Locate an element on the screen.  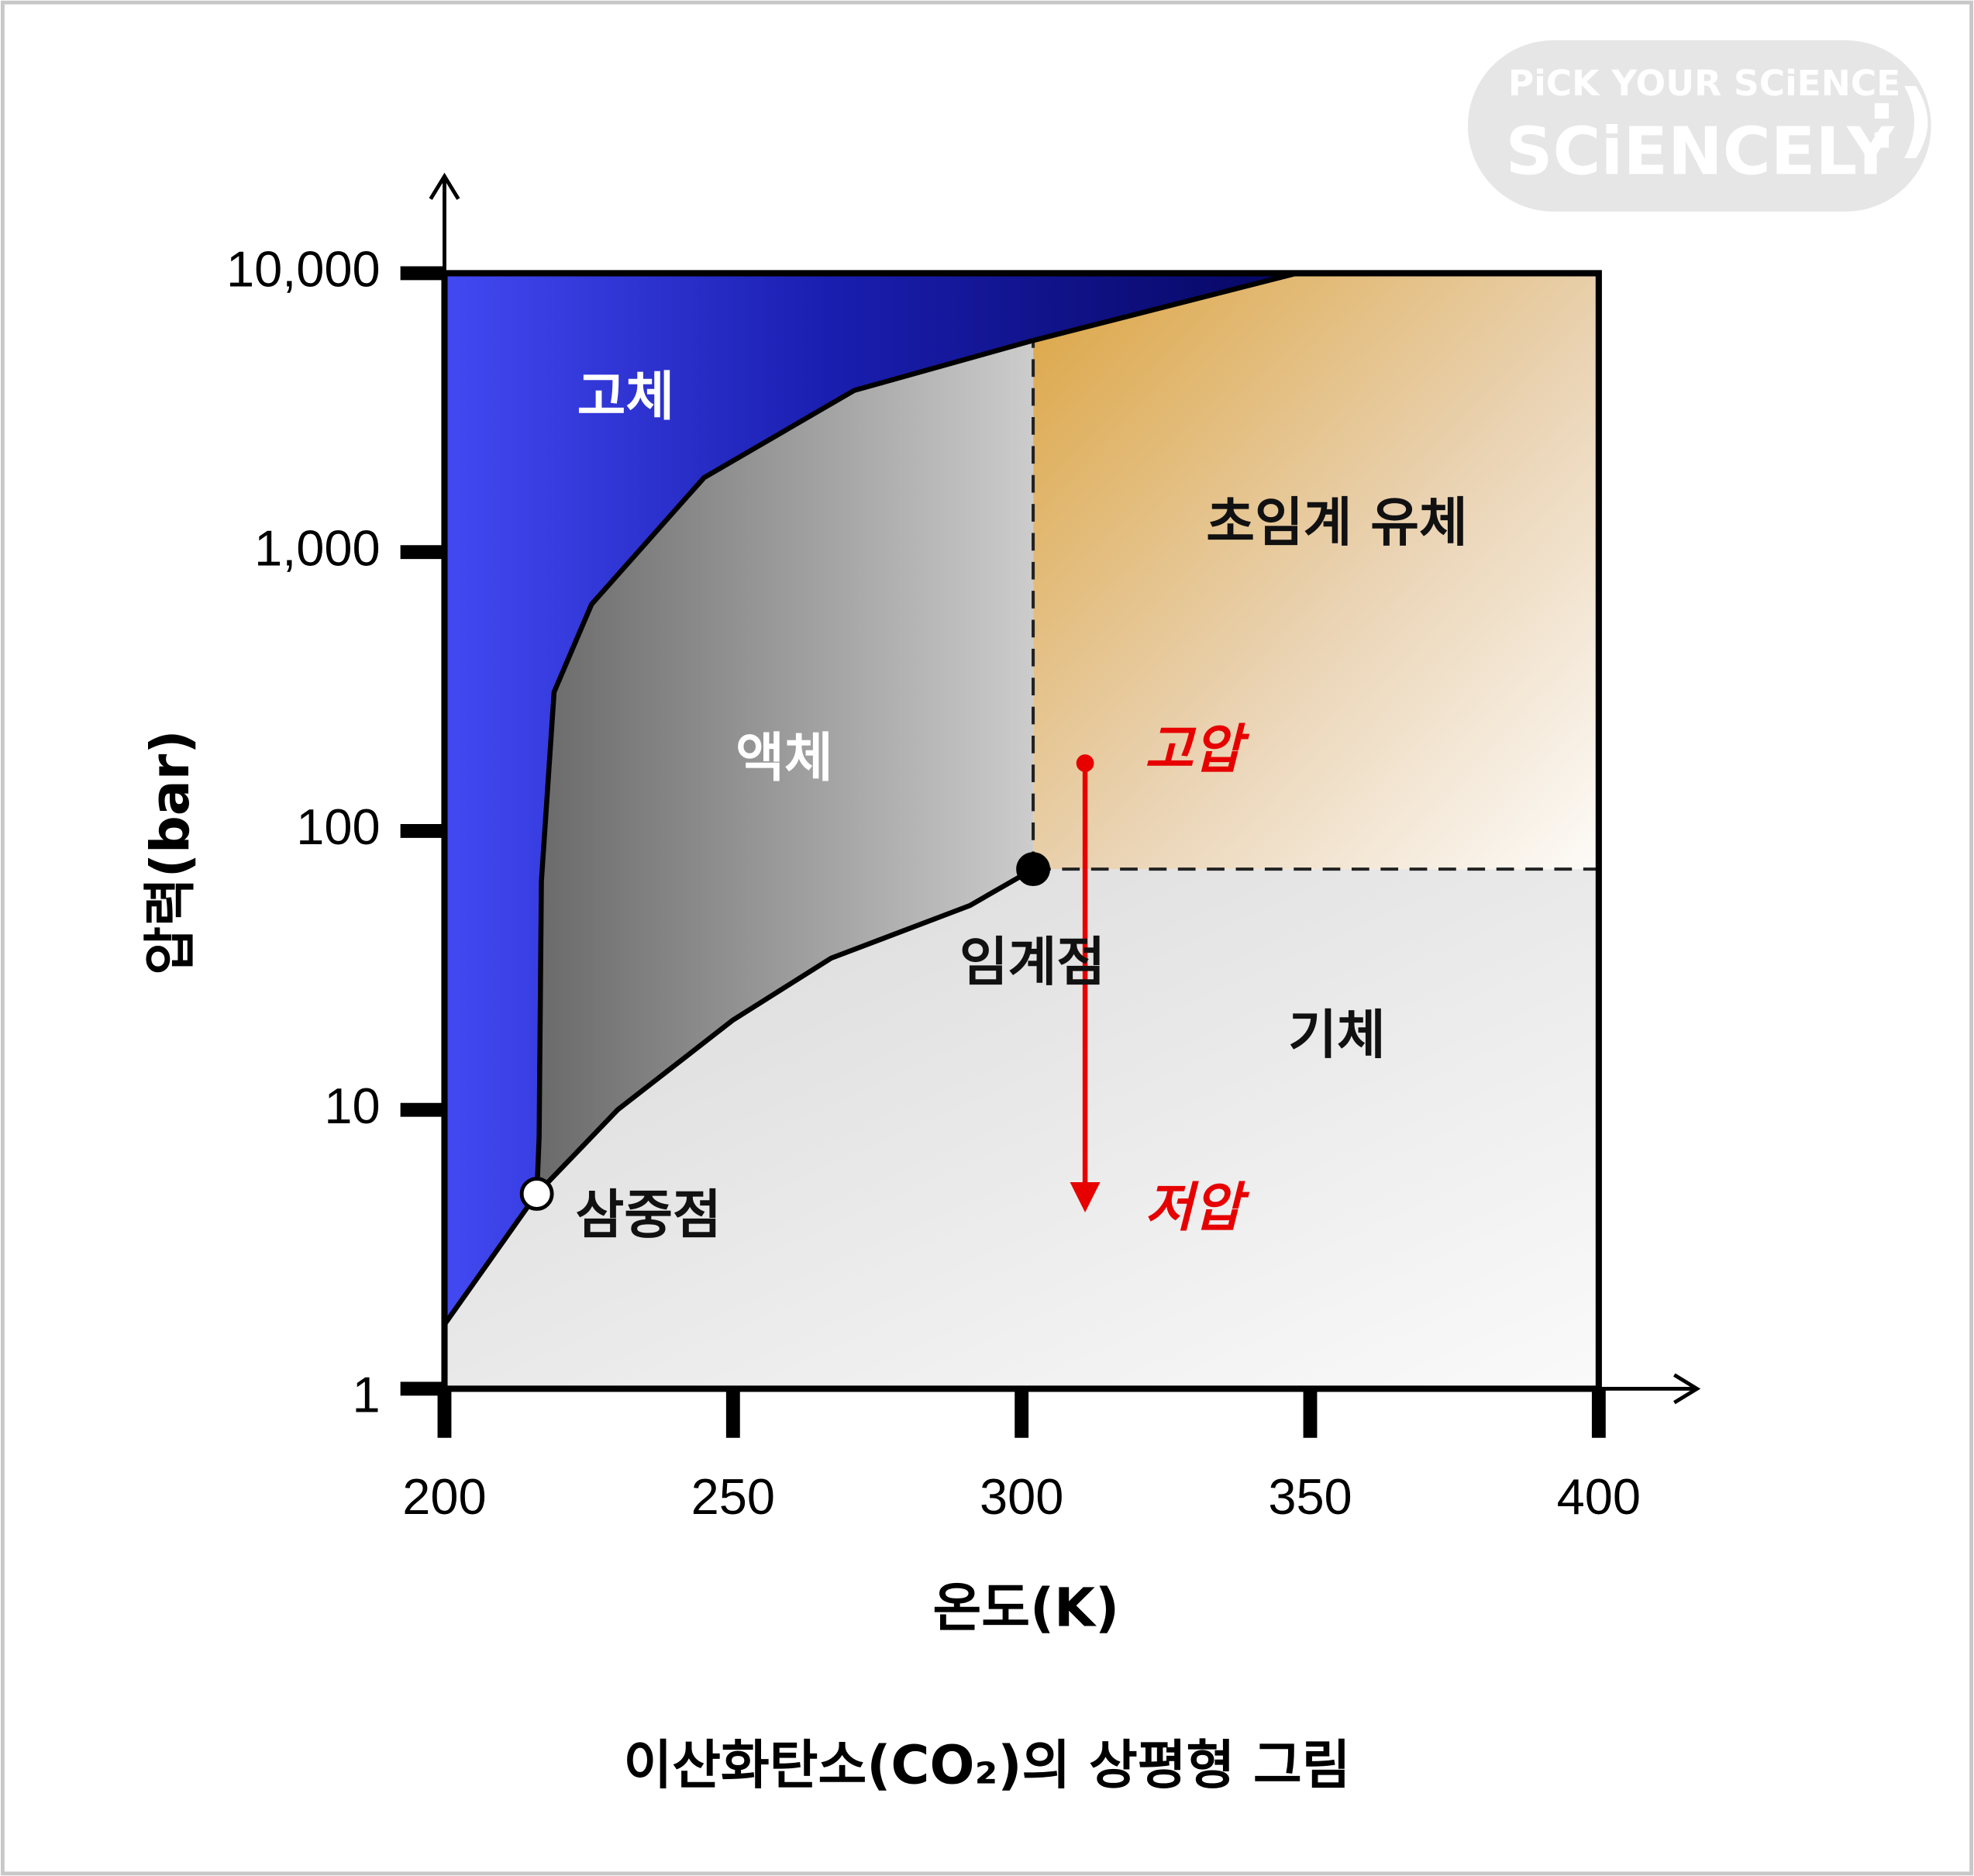
watermark-line: SCiENCELY is located at coordinates (1700, 151).